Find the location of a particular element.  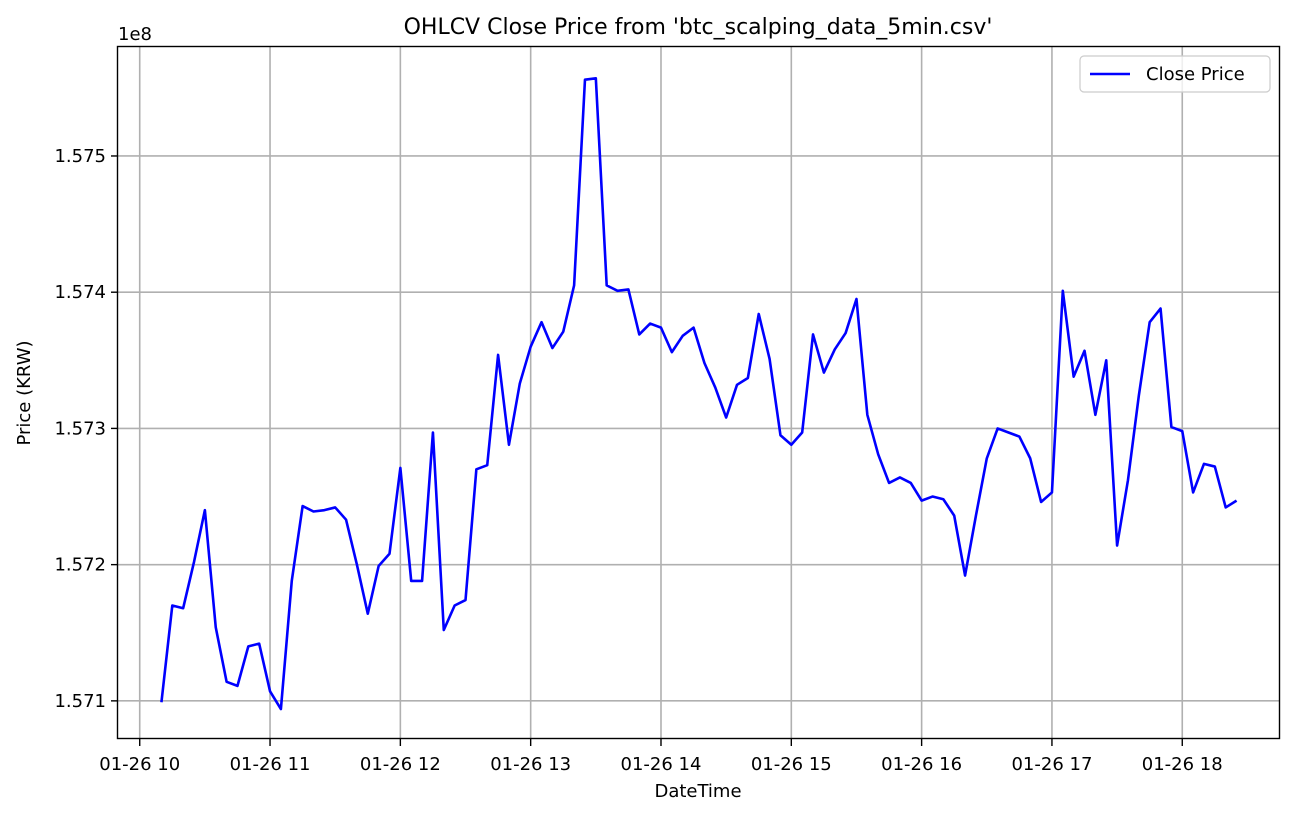

x-tick-label: 01-26 18 is located at coordinates (1182, 764).